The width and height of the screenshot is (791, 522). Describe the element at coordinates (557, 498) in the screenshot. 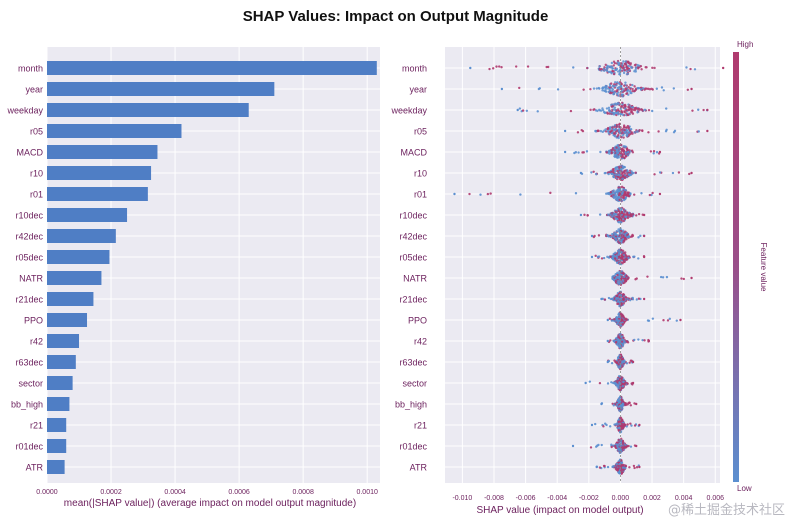

I see `beeswarm-x-tick-label: -0.004` at that location.